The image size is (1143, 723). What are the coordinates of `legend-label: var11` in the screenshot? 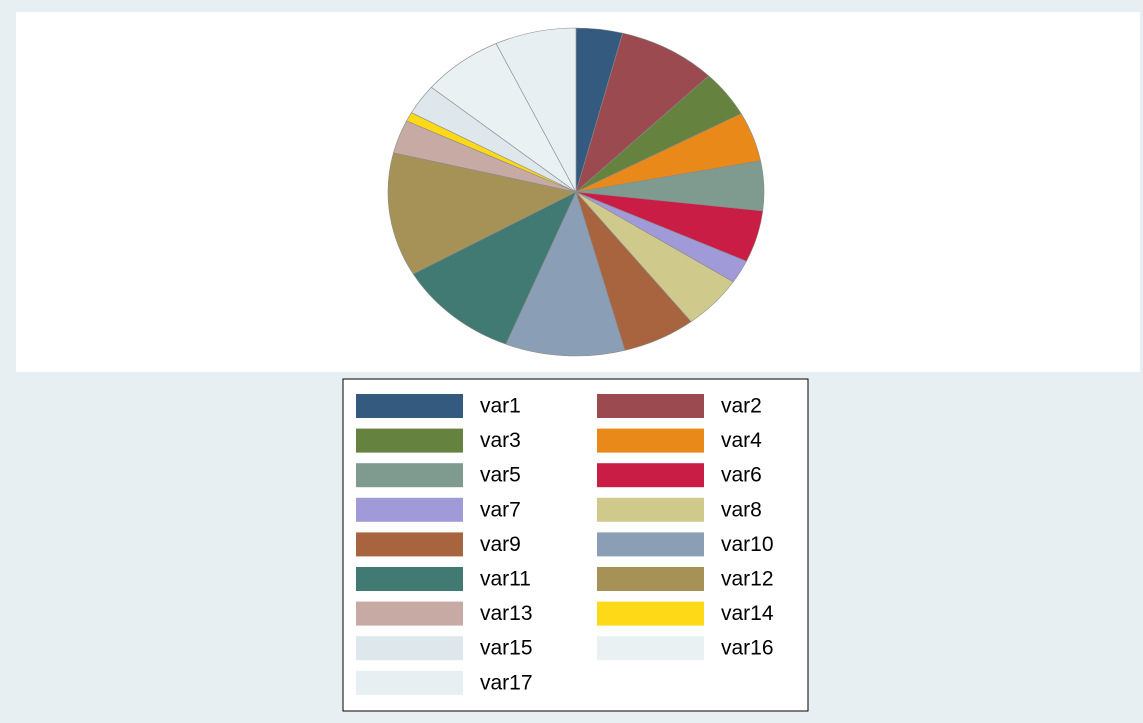 It's located at (505, 579).